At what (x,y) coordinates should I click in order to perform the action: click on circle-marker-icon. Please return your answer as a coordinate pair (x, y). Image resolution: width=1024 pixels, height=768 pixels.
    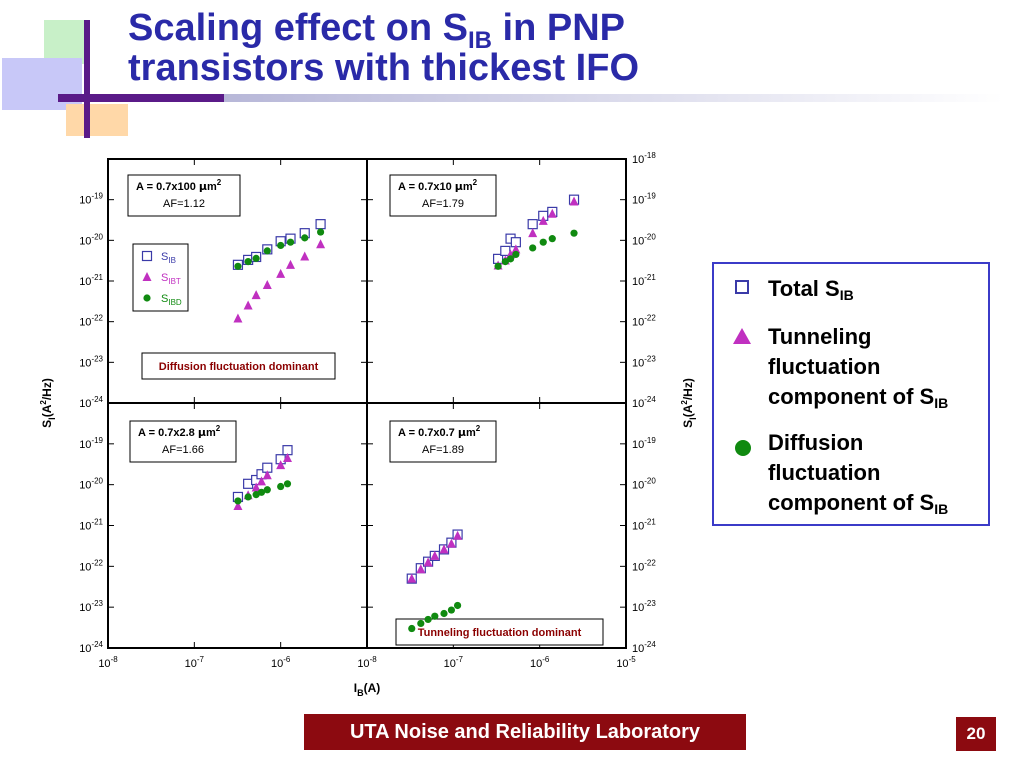
    Looking at the image, I should click on (743, 448).